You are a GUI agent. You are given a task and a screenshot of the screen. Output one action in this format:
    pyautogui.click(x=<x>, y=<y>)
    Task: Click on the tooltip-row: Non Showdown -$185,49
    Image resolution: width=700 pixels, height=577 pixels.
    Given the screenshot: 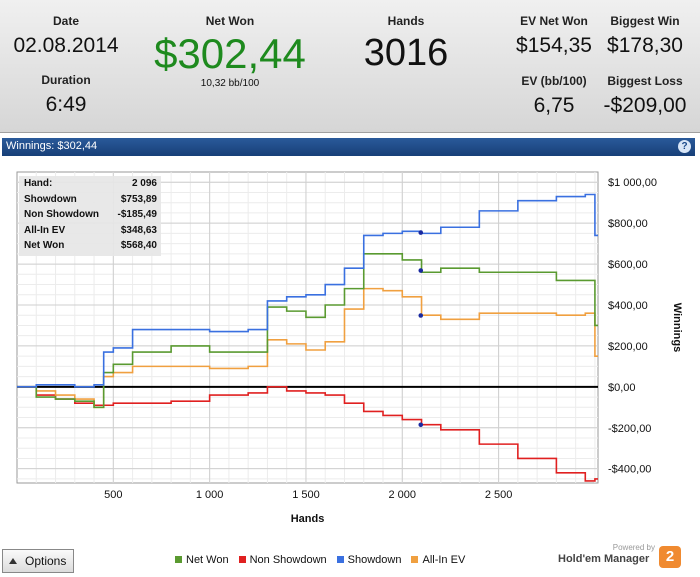 What is the action you would take?
    pyautogui.click(x=90, y=215)
    